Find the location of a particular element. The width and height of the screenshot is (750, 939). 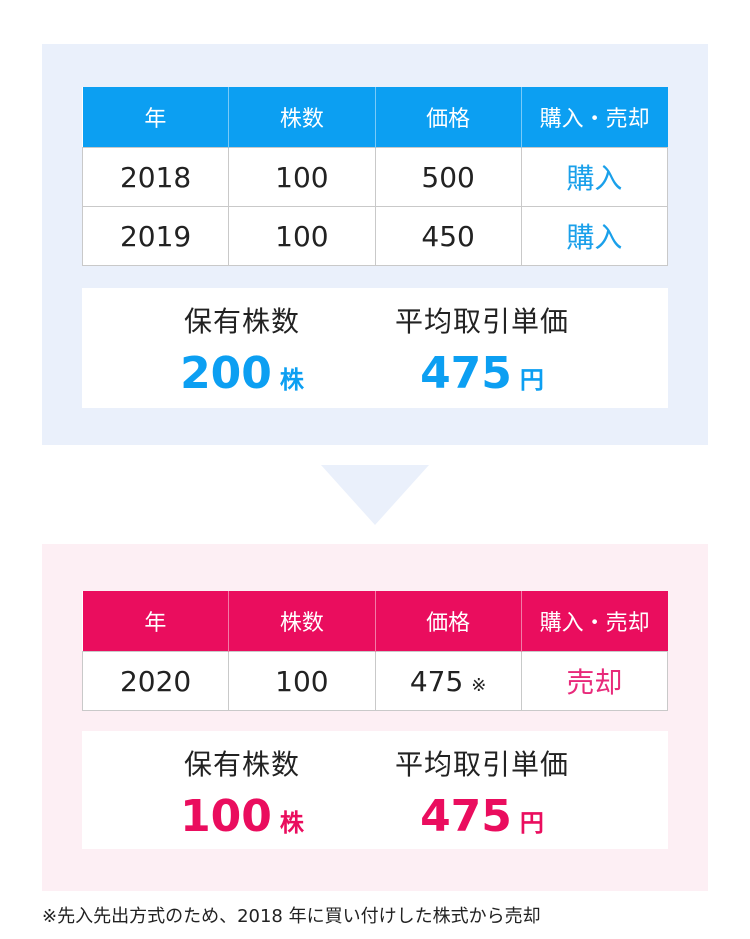

cell-year: 2019 is located at coordinates (155, 236).